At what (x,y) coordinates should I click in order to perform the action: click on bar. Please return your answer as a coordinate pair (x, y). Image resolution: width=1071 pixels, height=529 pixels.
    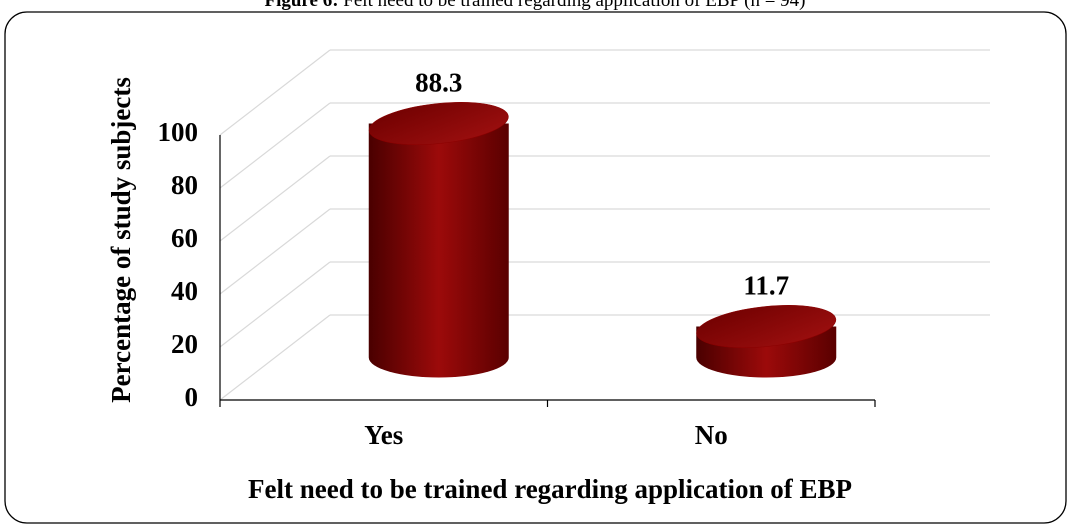
    Looking at the image, I should click on (438, 250).